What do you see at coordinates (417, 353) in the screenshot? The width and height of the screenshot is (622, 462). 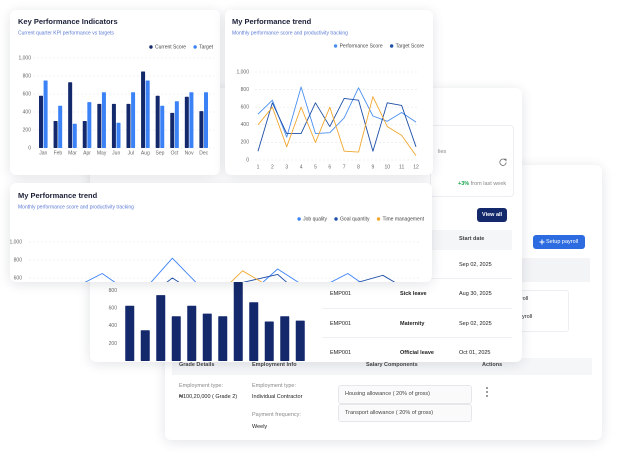 I see `cell: Official leave` at bounding box center [417, 353].